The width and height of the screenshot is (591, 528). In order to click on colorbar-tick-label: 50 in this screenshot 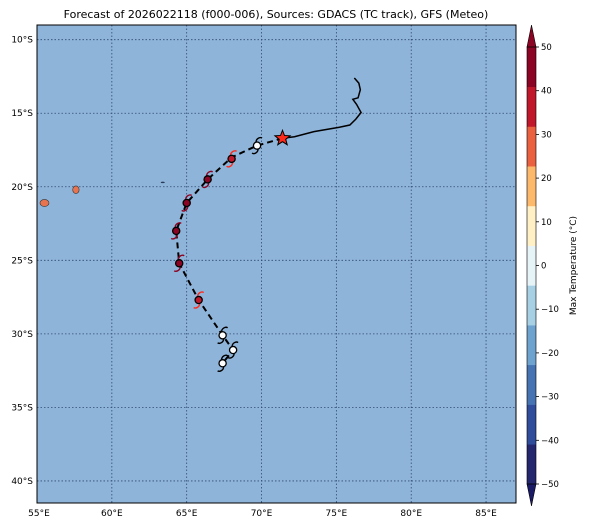, I will do `click(546, 48)`.